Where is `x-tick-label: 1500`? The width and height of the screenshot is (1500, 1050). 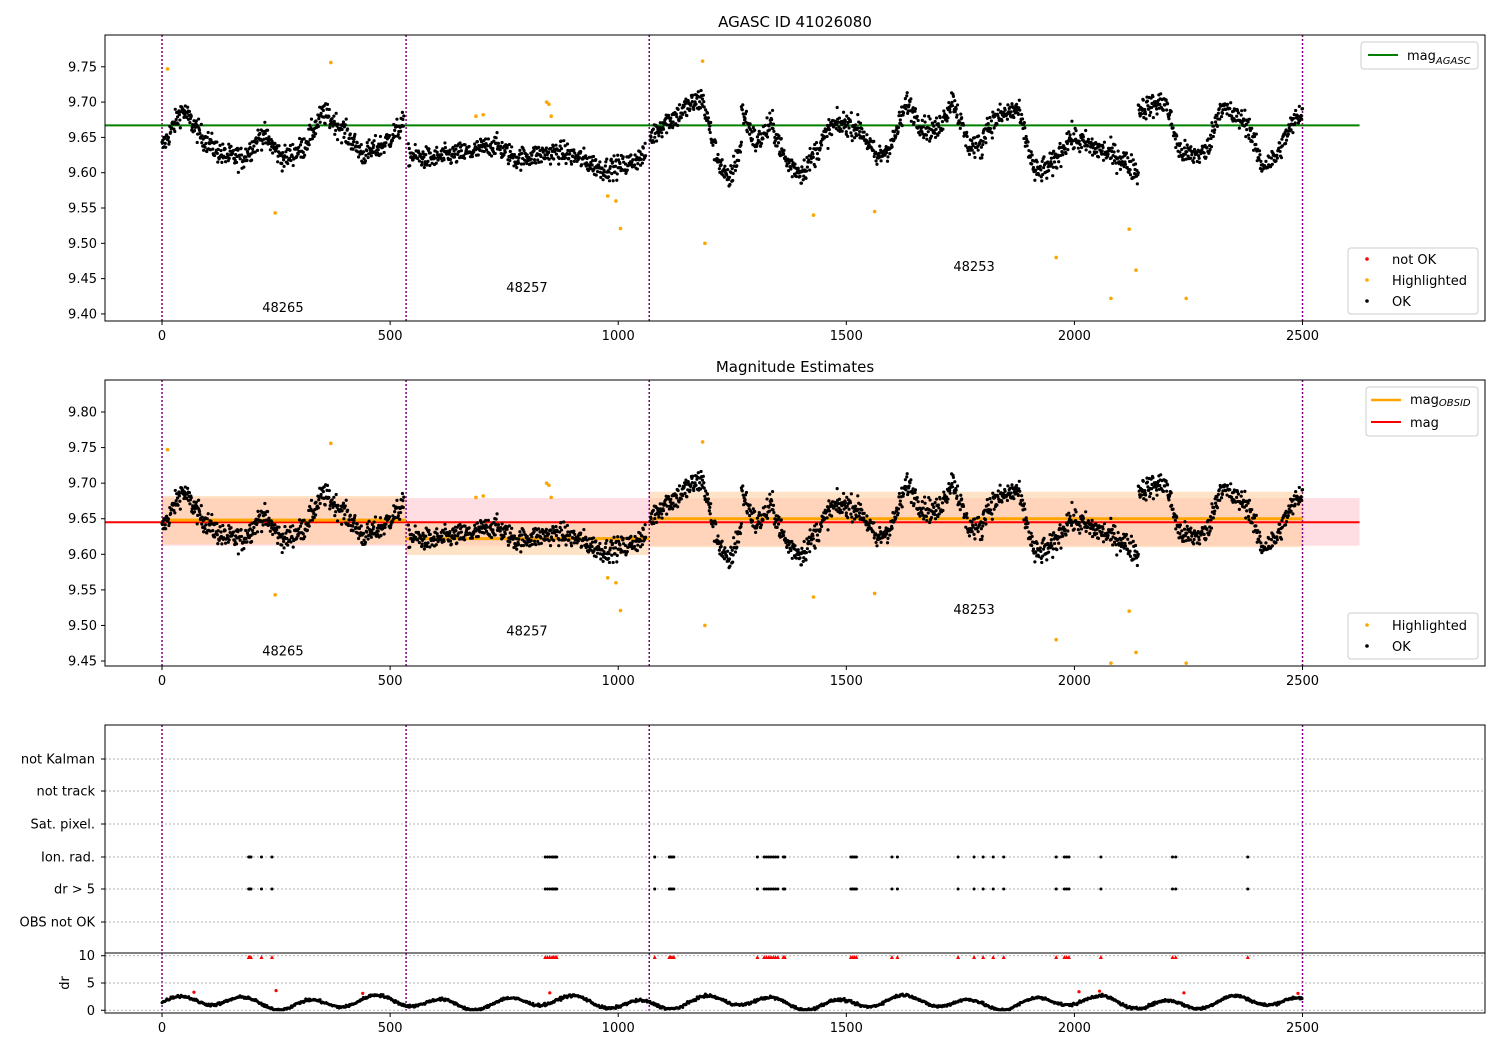
x-tick-label: 1500 is located at coordinates (846, 336).